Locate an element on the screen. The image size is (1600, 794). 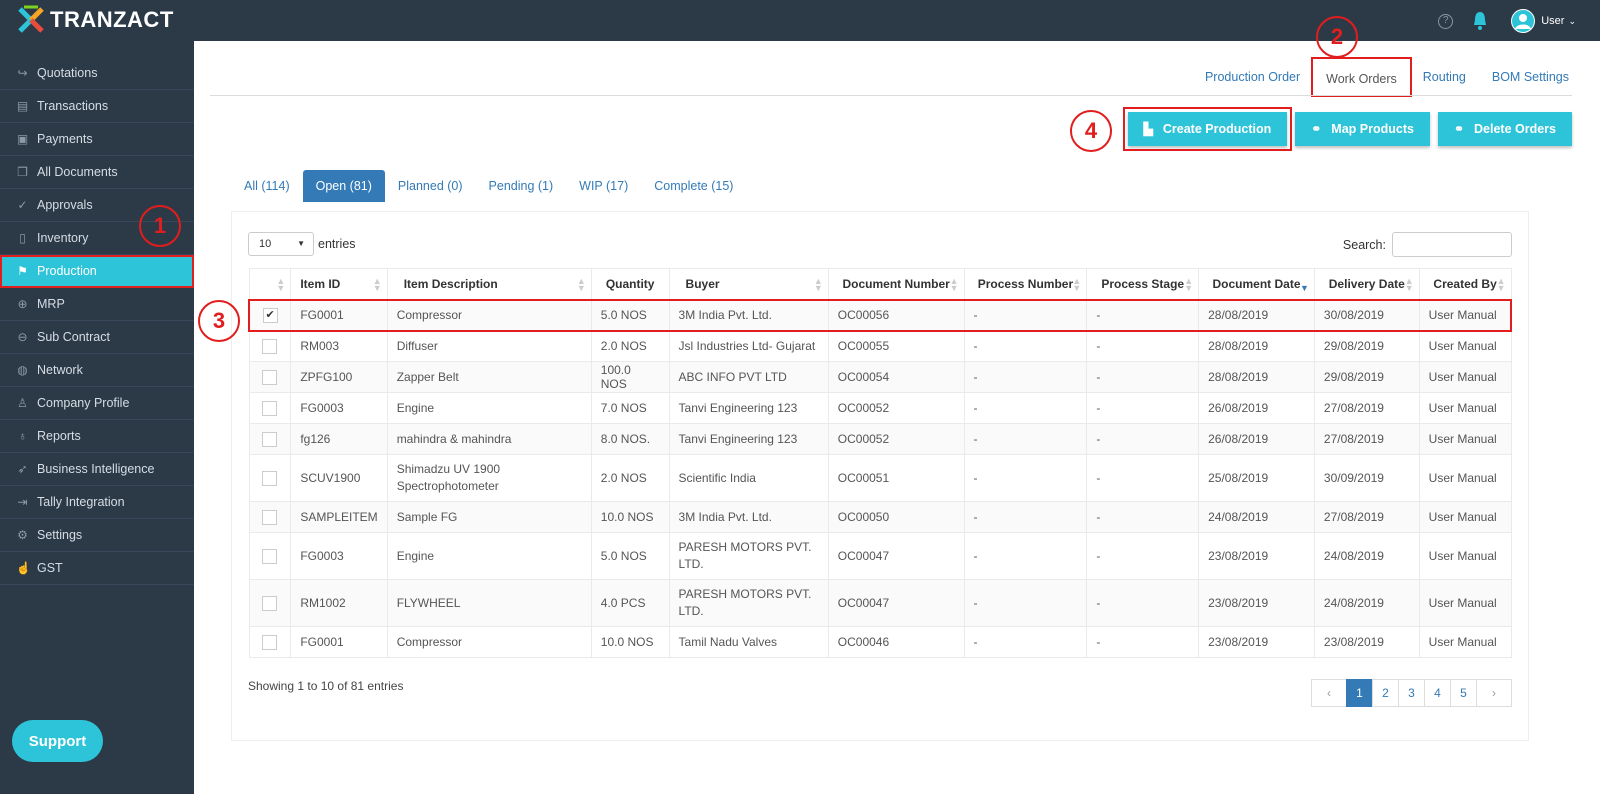
logo-mark-icon is located at coordinates (31, 19).